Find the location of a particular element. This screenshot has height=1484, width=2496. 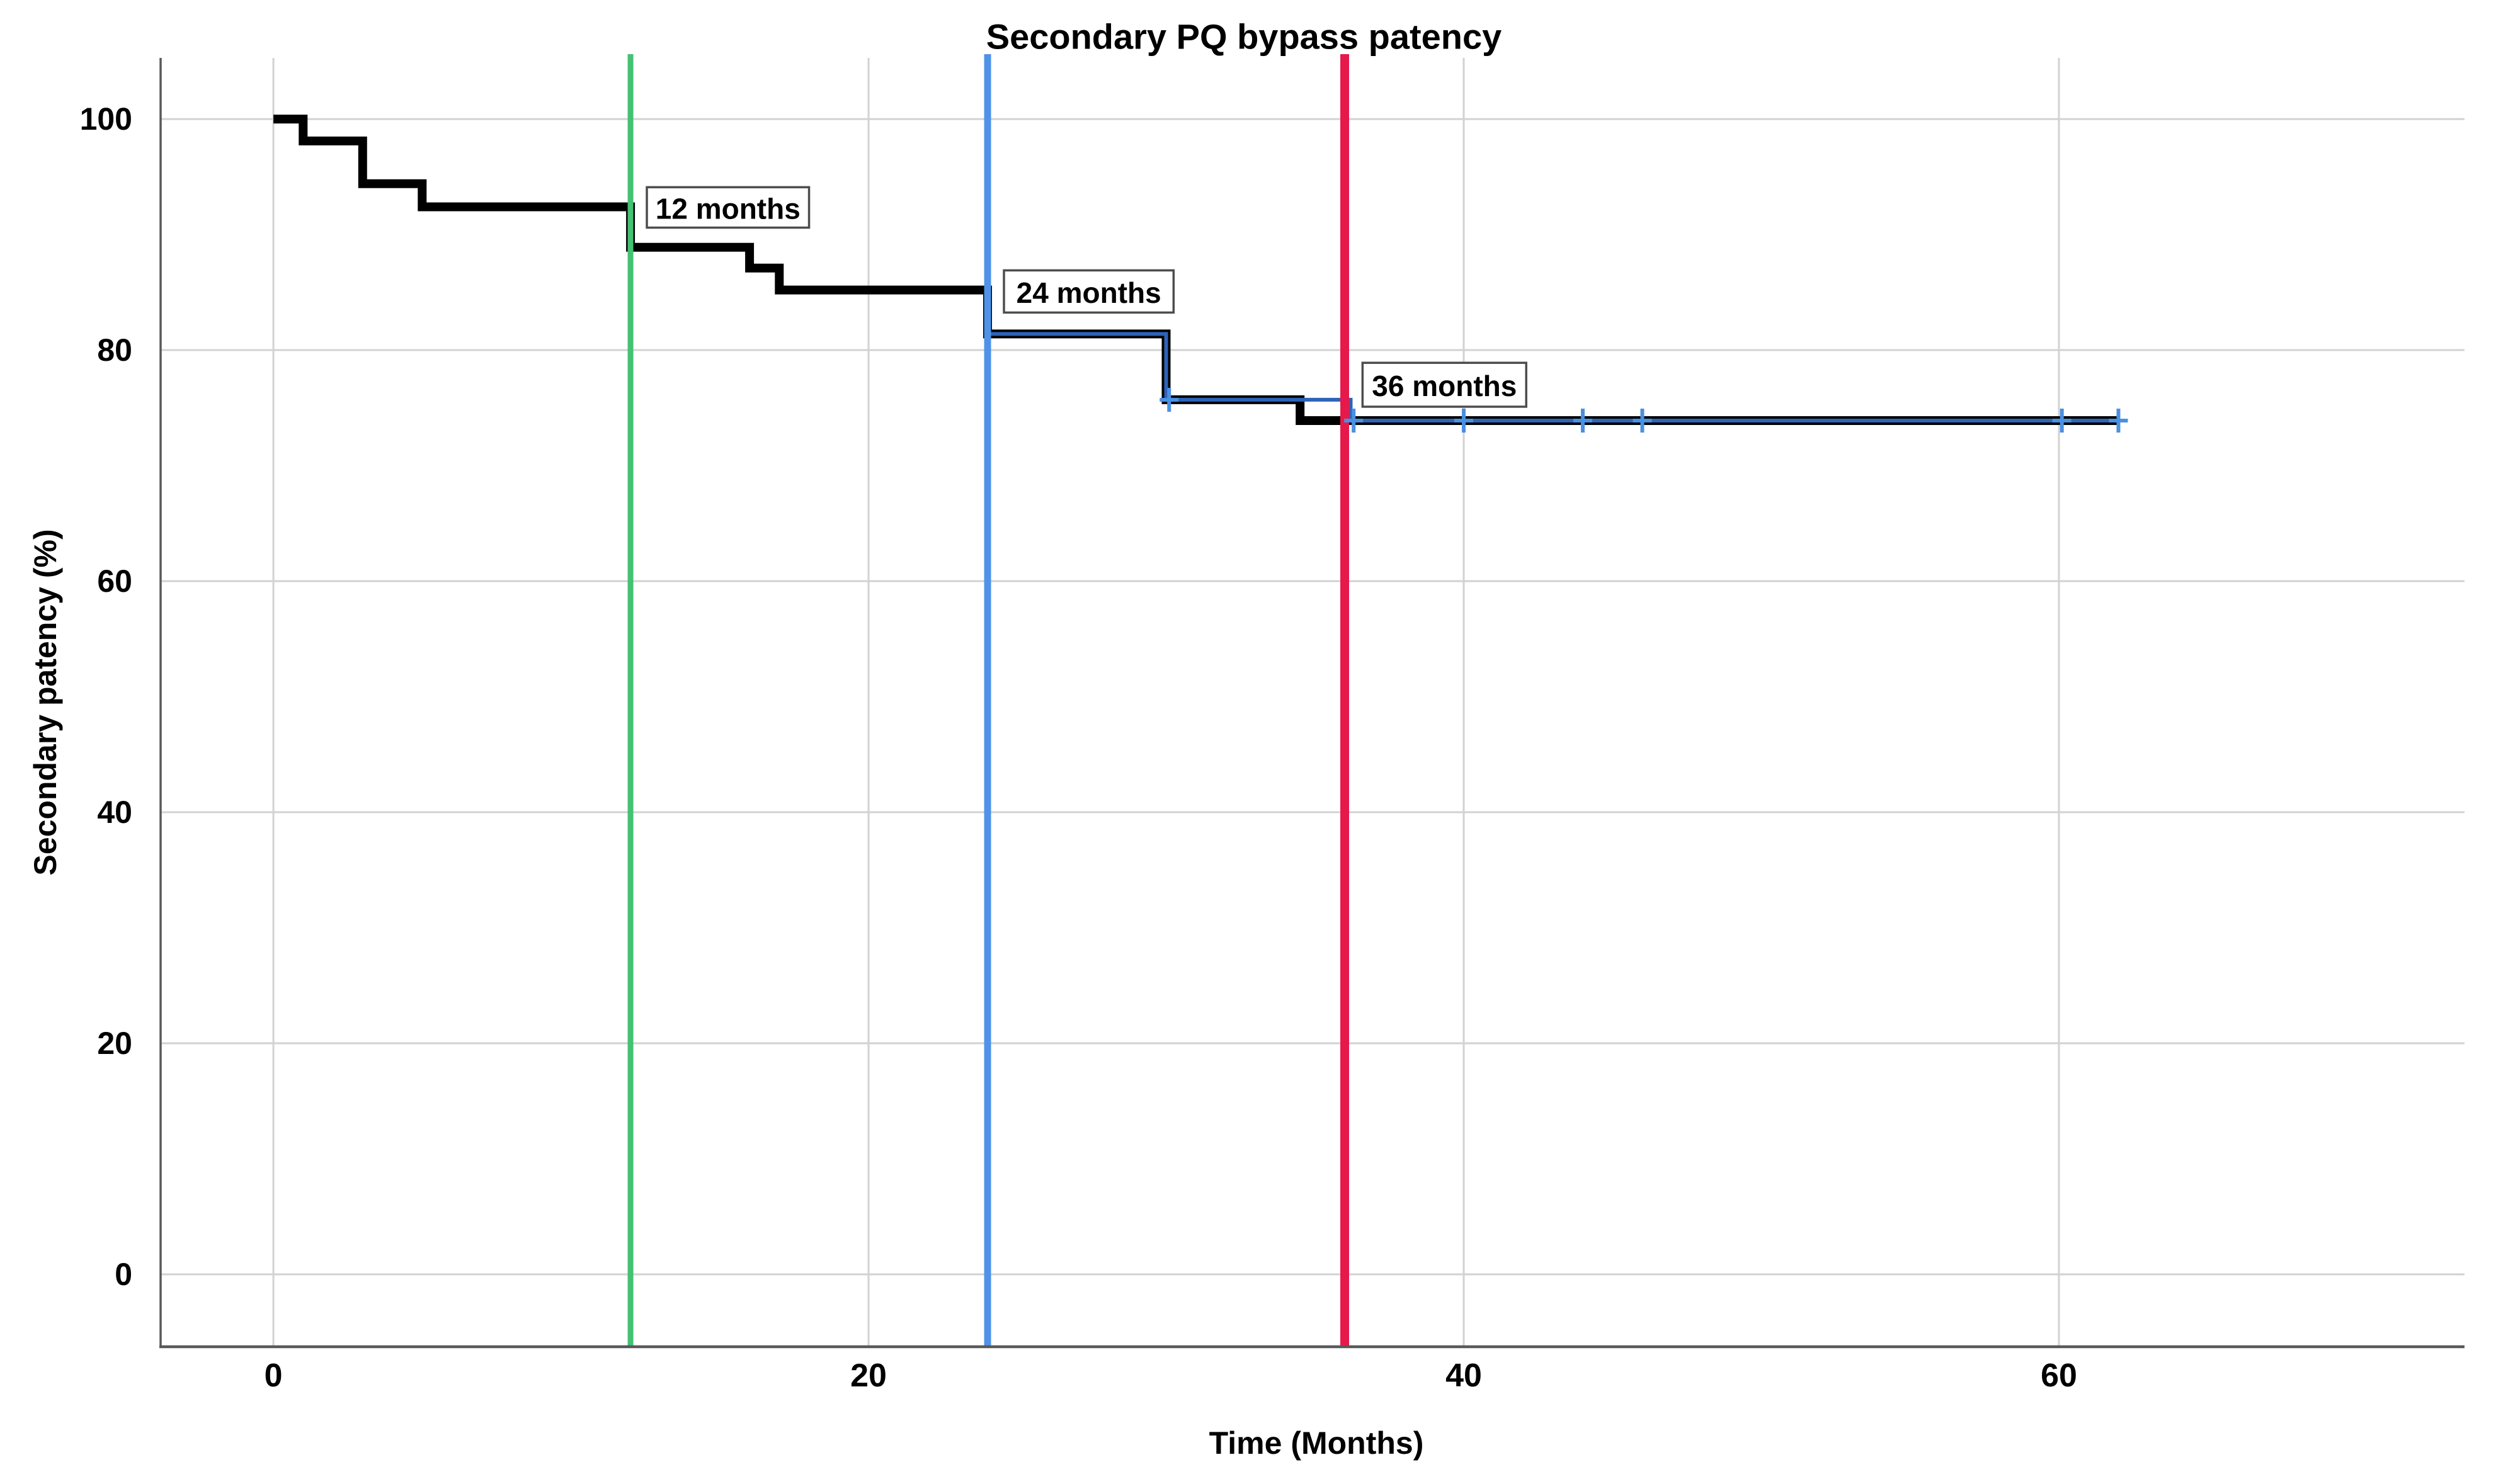

annotation-label: 12 months is located at coordinates (728, 209).